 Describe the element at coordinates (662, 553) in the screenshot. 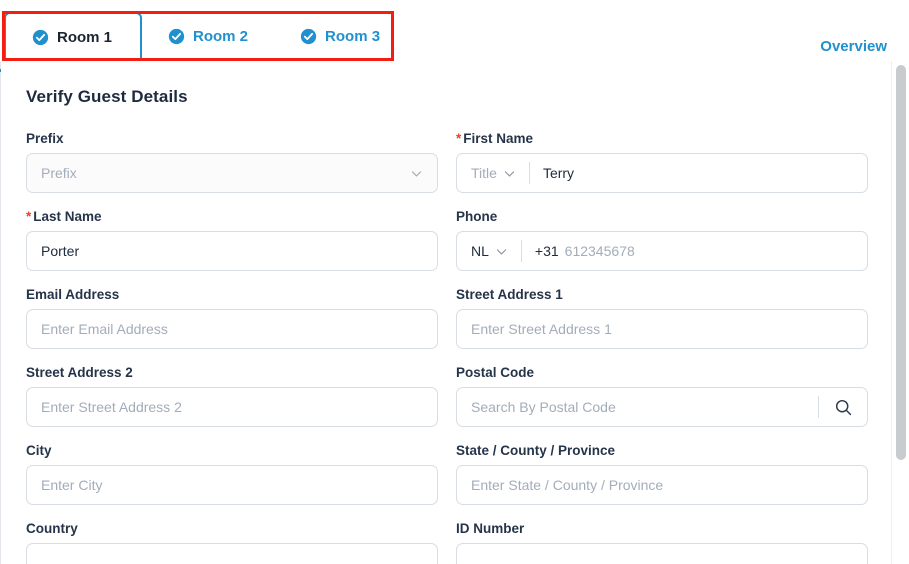

I see `id-number-control` at that location.